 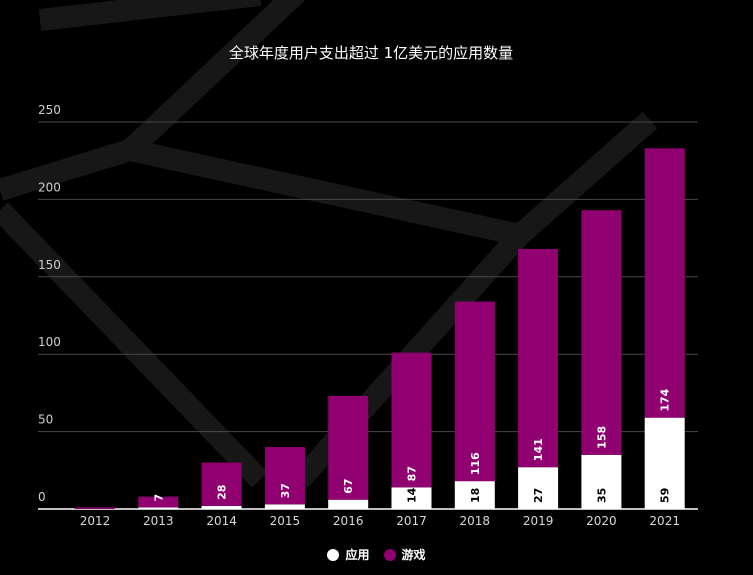 I want to click on value-label-games-2017: 87, so click(x=412, y=473).